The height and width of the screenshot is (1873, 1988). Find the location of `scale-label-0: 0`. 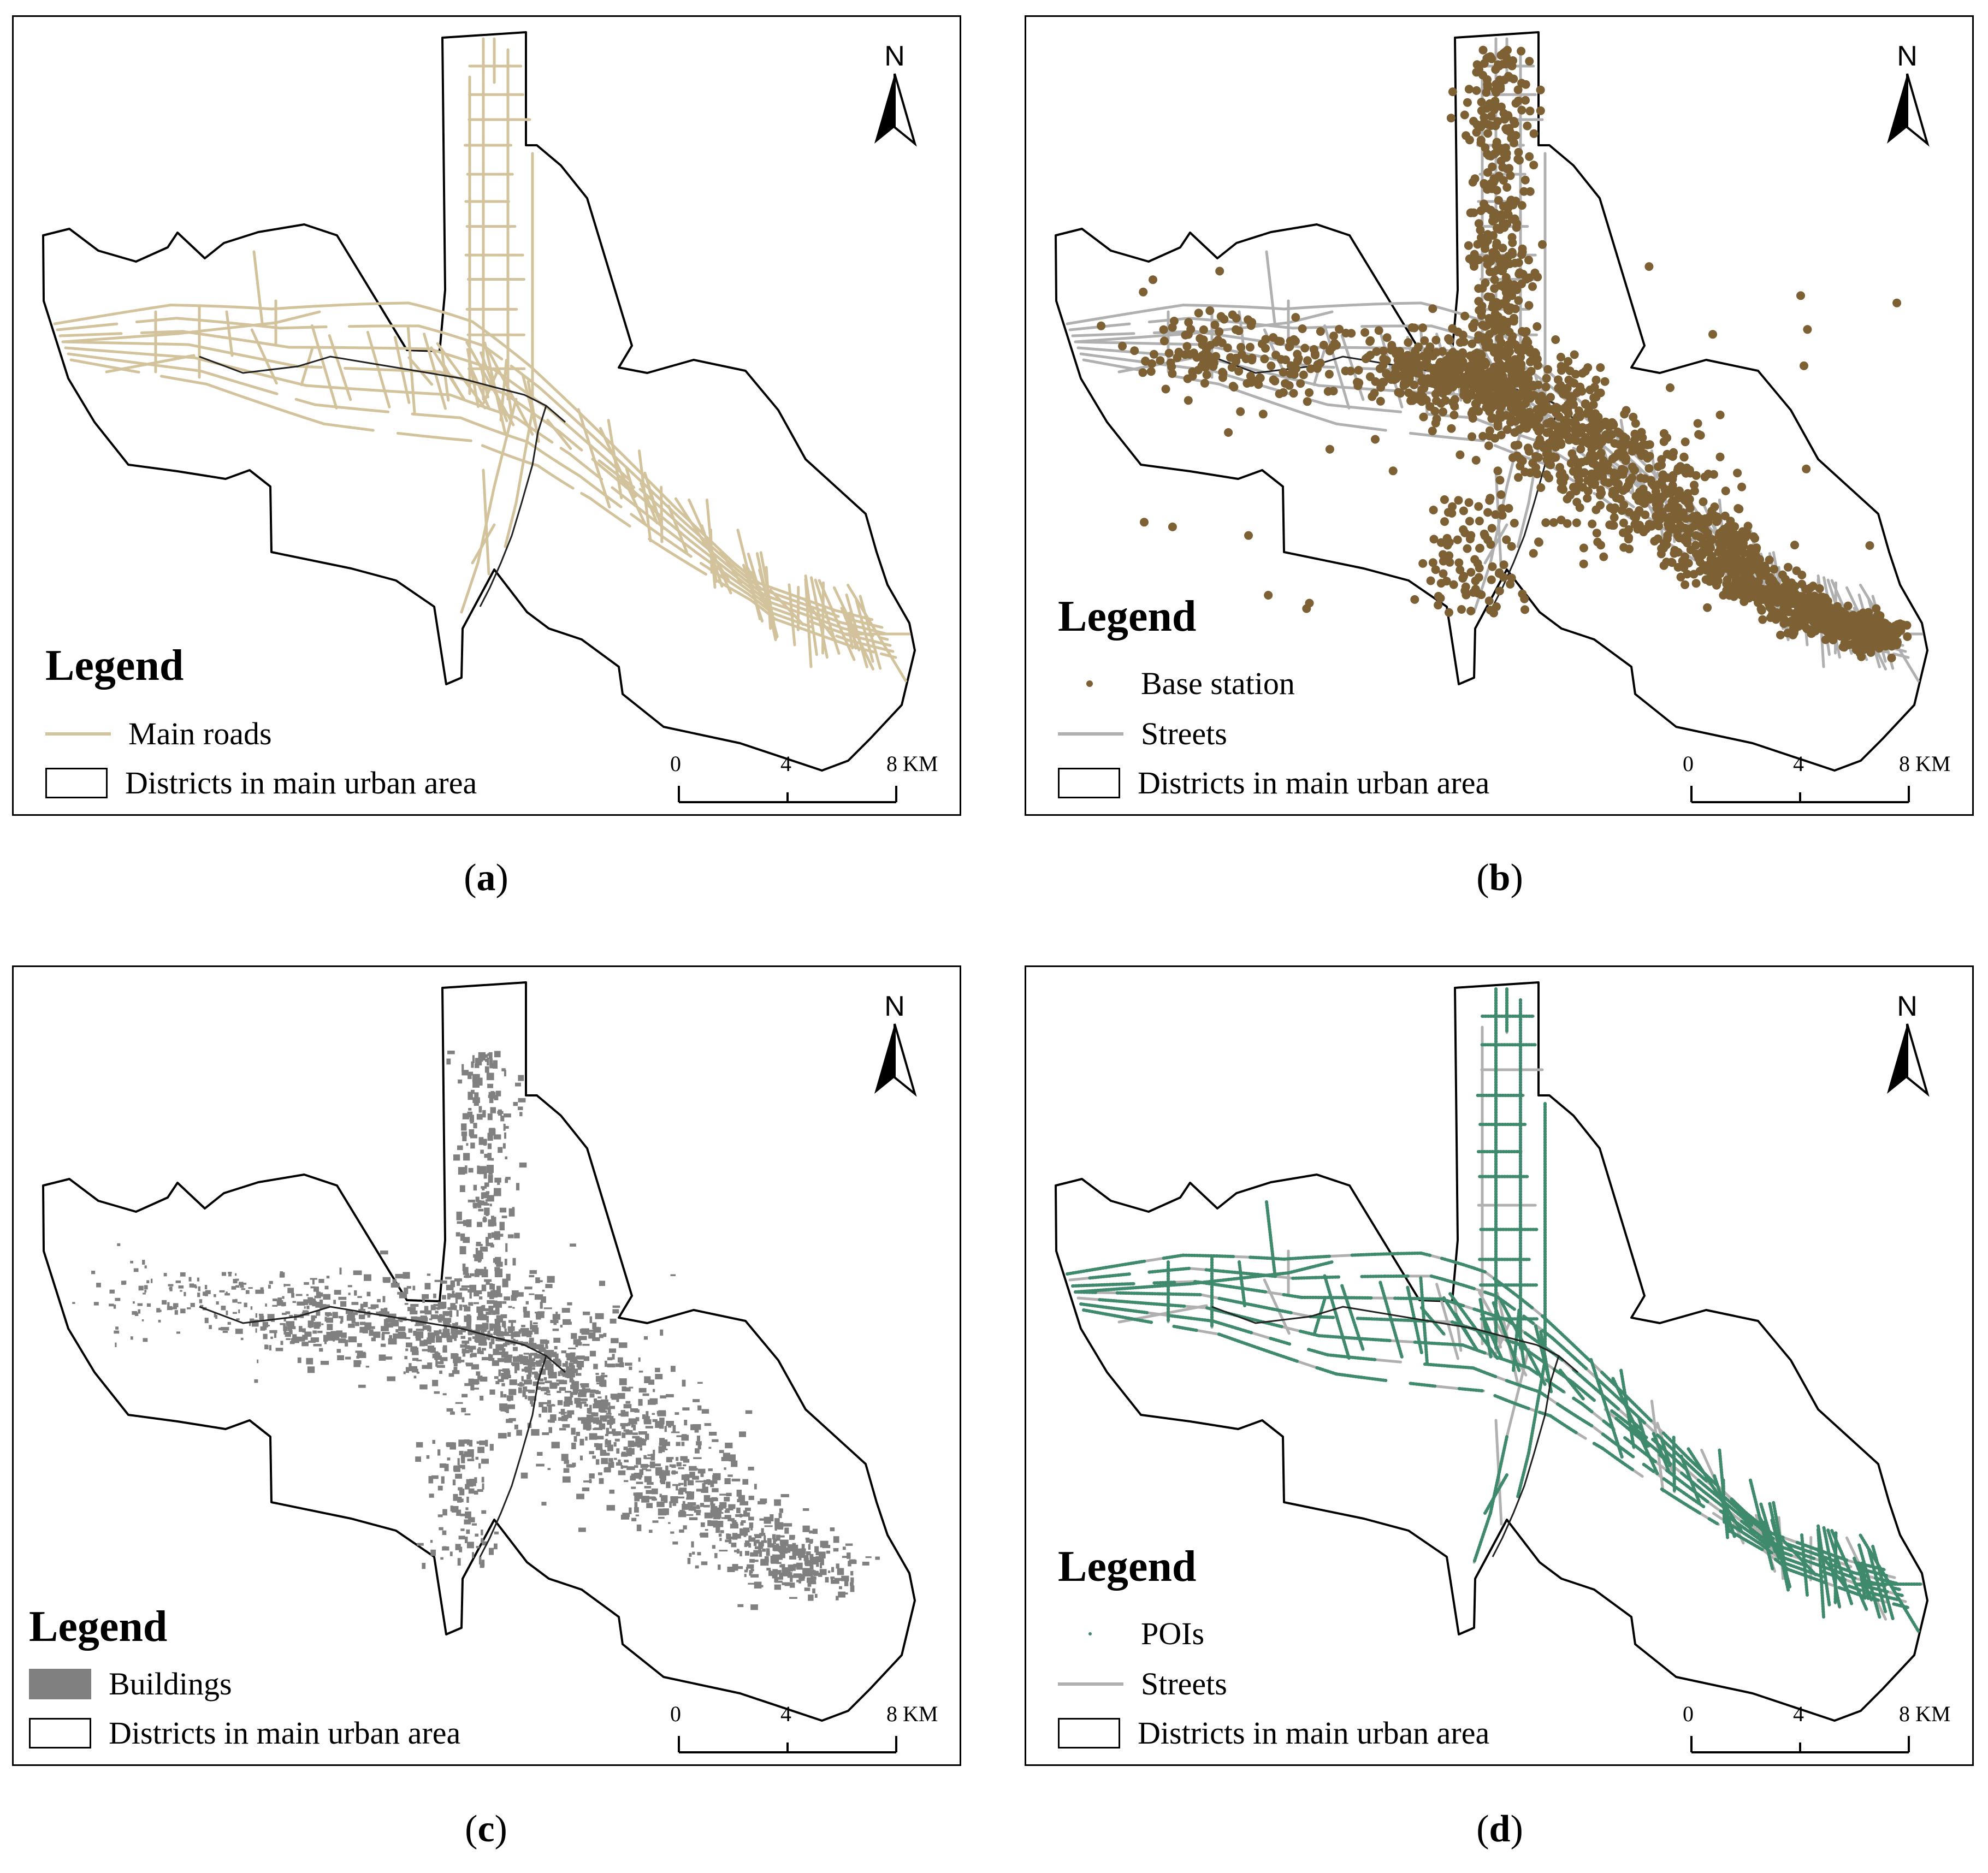

scale-label-0: 0 is located at coordinates (1688, 764).